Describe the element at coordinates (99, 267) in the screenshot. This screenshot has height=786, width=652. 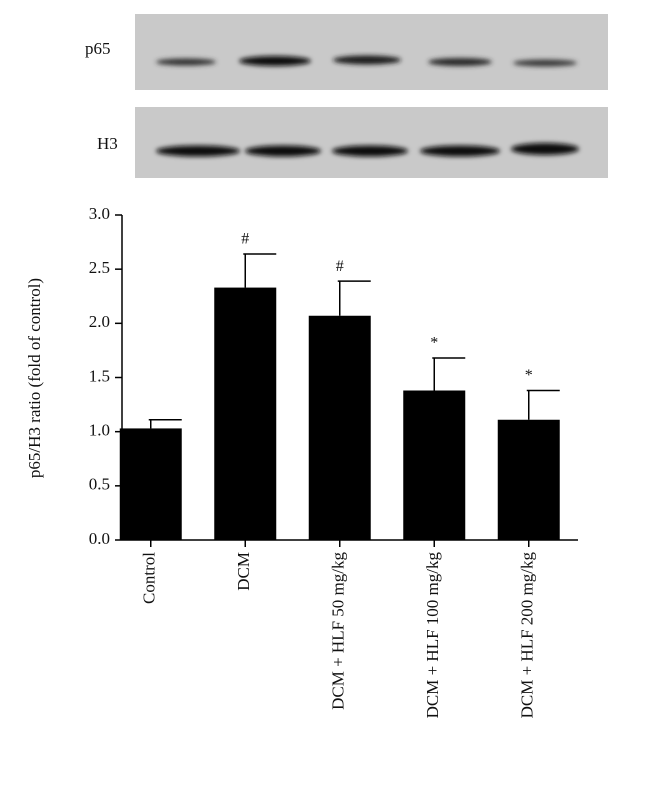
I see `y-tick-label: 2.5` at that location.